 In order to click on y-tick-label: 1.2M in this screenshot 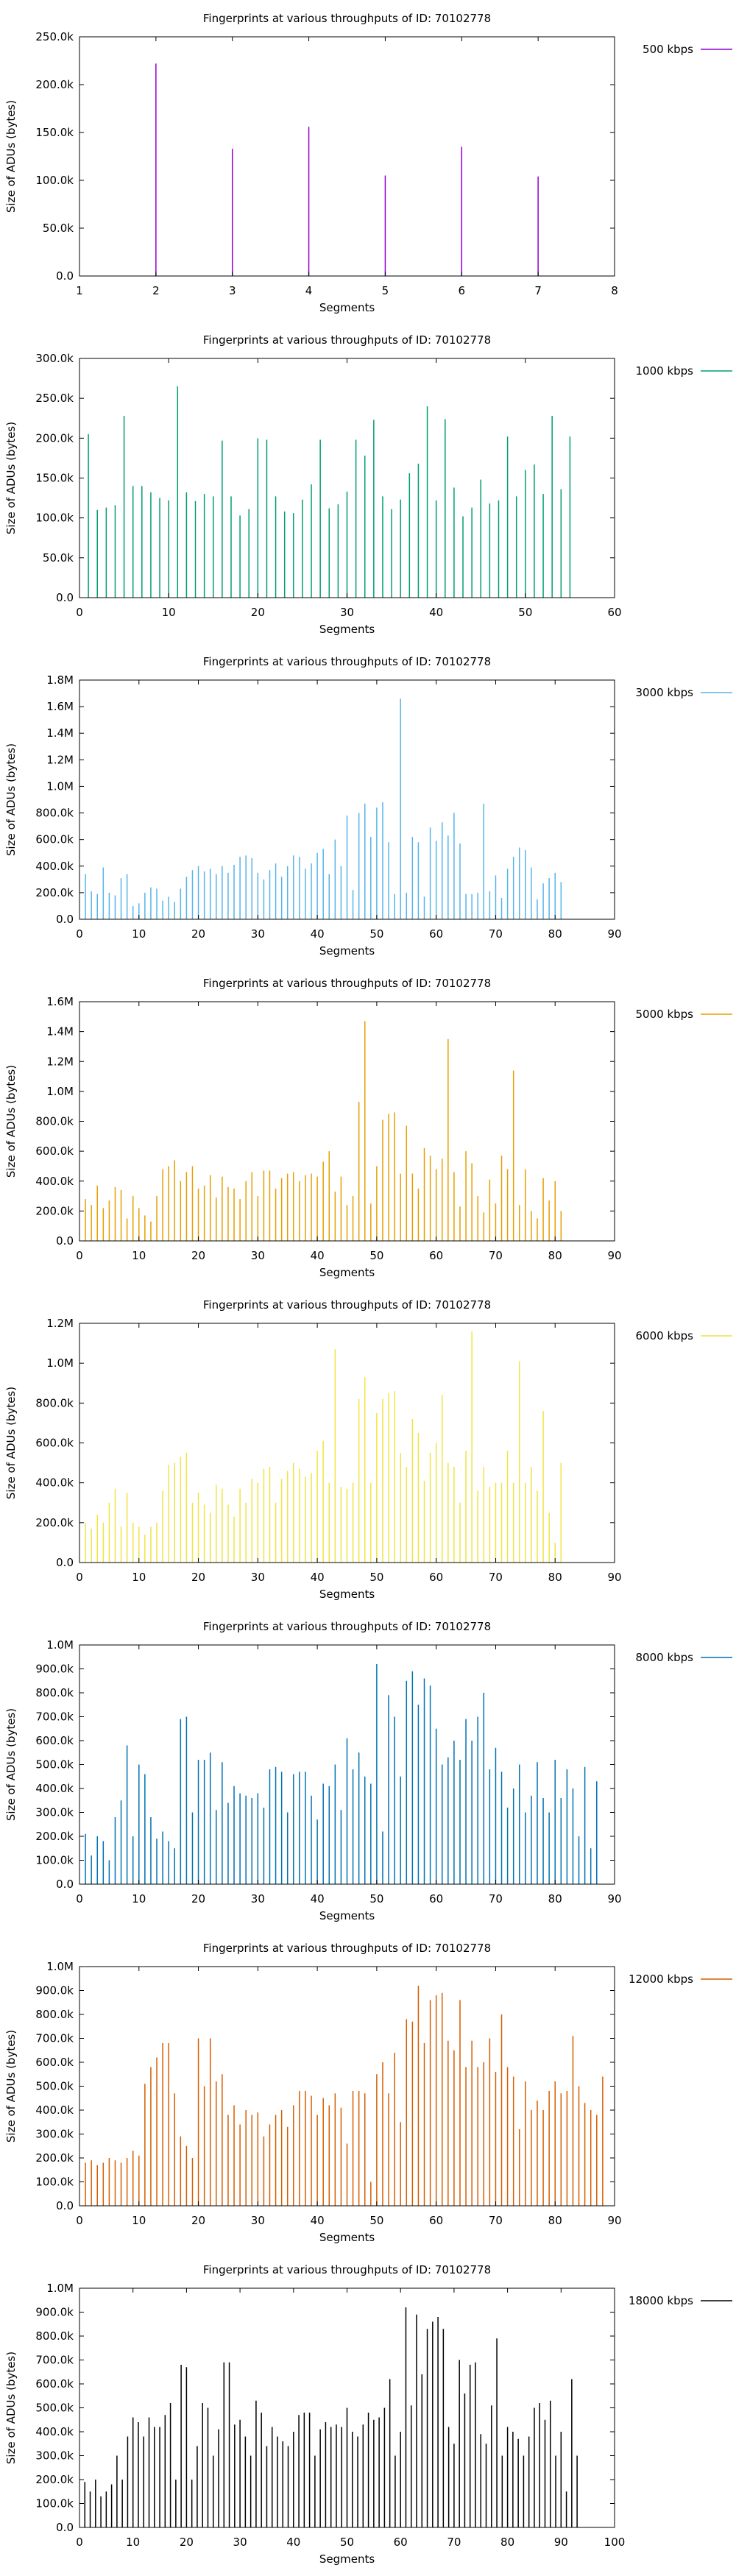, I will do `click(60, 1061)`.